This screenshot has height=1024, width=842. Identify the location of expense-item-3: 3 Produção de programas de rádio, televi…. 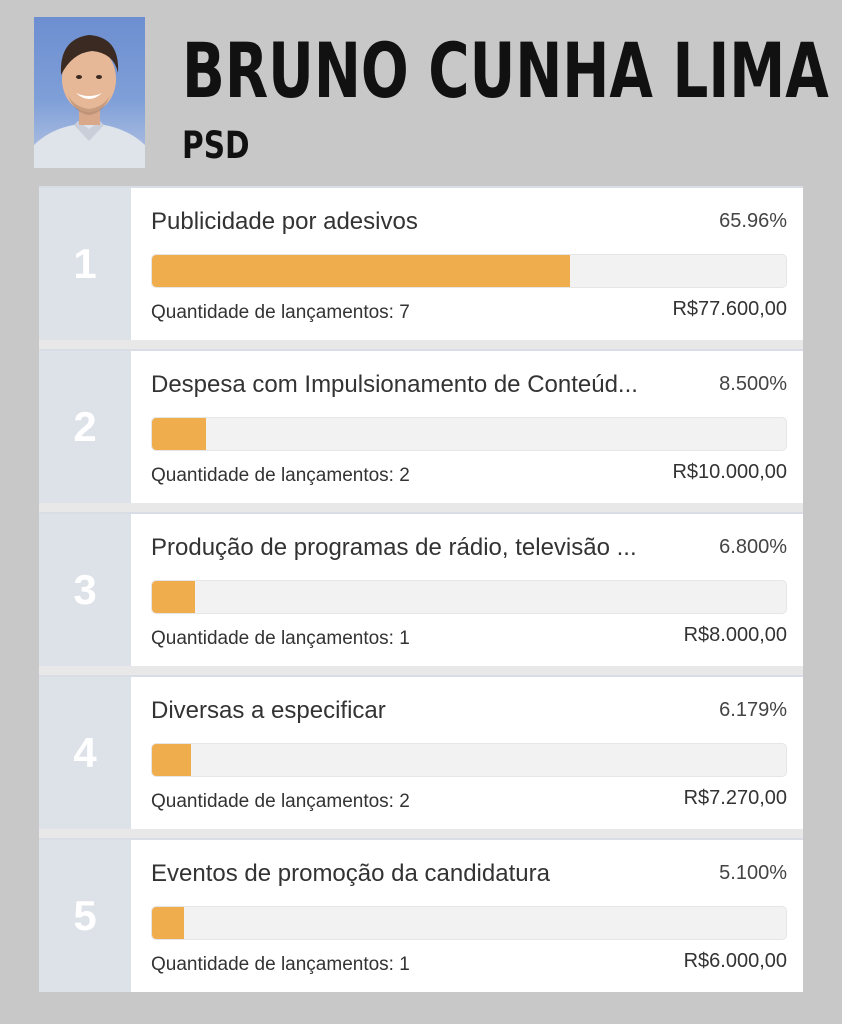
(421, 589).